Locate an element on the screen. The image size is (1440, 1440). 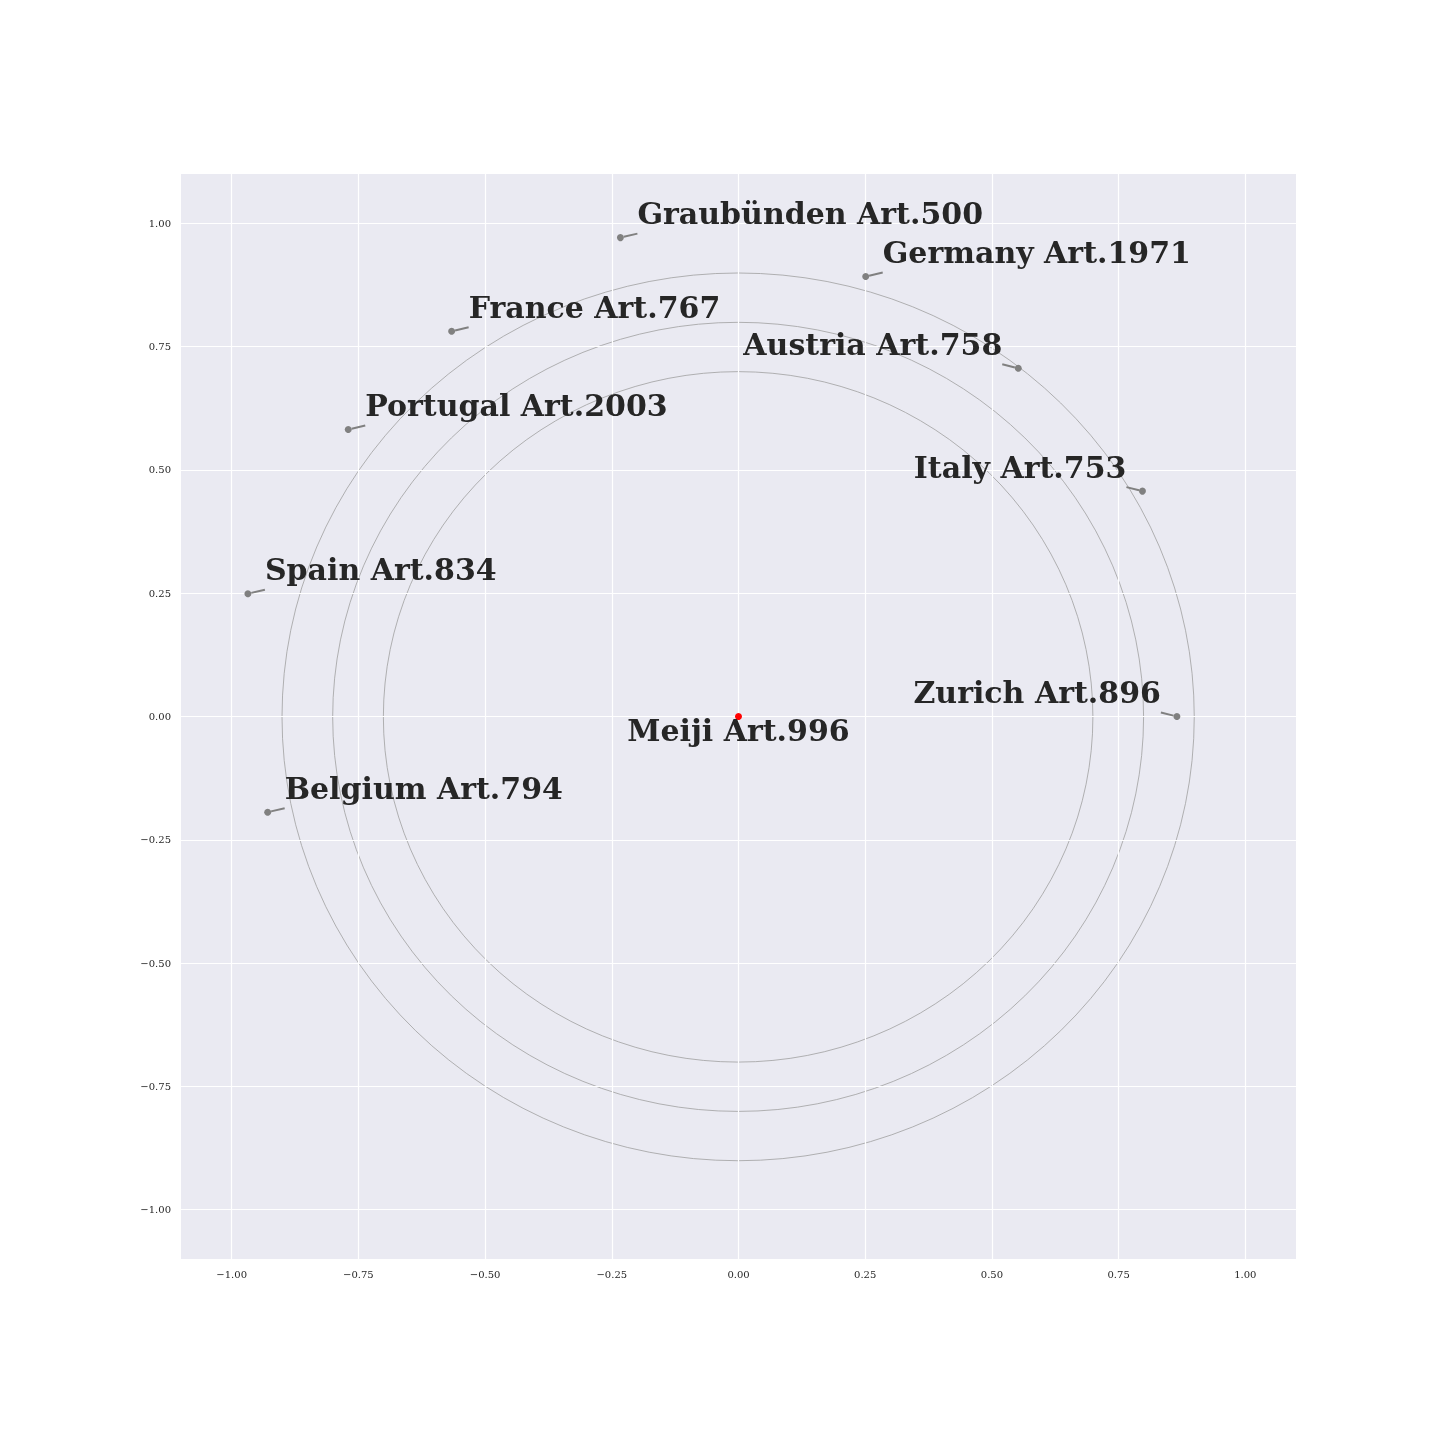
x-tick-label: 0.25 is located at coordinates (865, 1274).